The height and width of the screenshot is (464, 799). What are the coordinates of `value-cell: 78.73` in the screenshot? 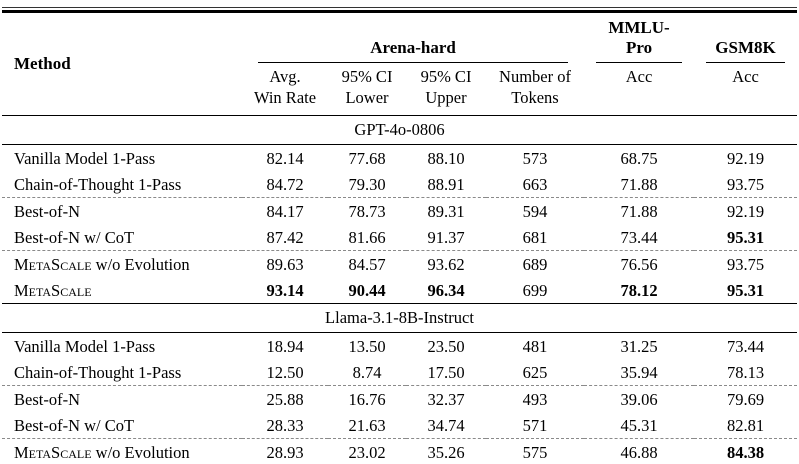 It's located at (367, 211).